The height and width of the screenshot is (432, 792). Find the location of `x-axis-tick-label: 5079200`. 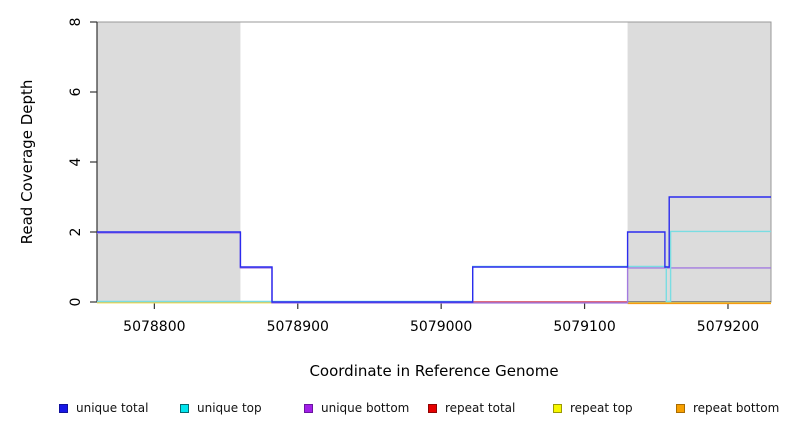

x-axis-tick-label: 5079200 is located at coordinates (728, 327).